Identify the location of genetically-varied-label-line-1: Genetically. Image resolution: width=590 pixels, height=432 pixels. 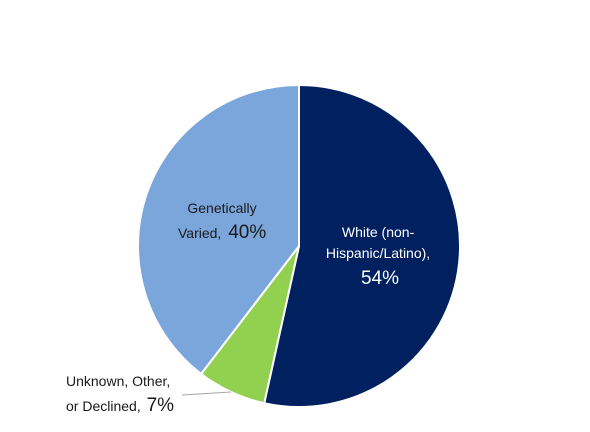
(221, 208).